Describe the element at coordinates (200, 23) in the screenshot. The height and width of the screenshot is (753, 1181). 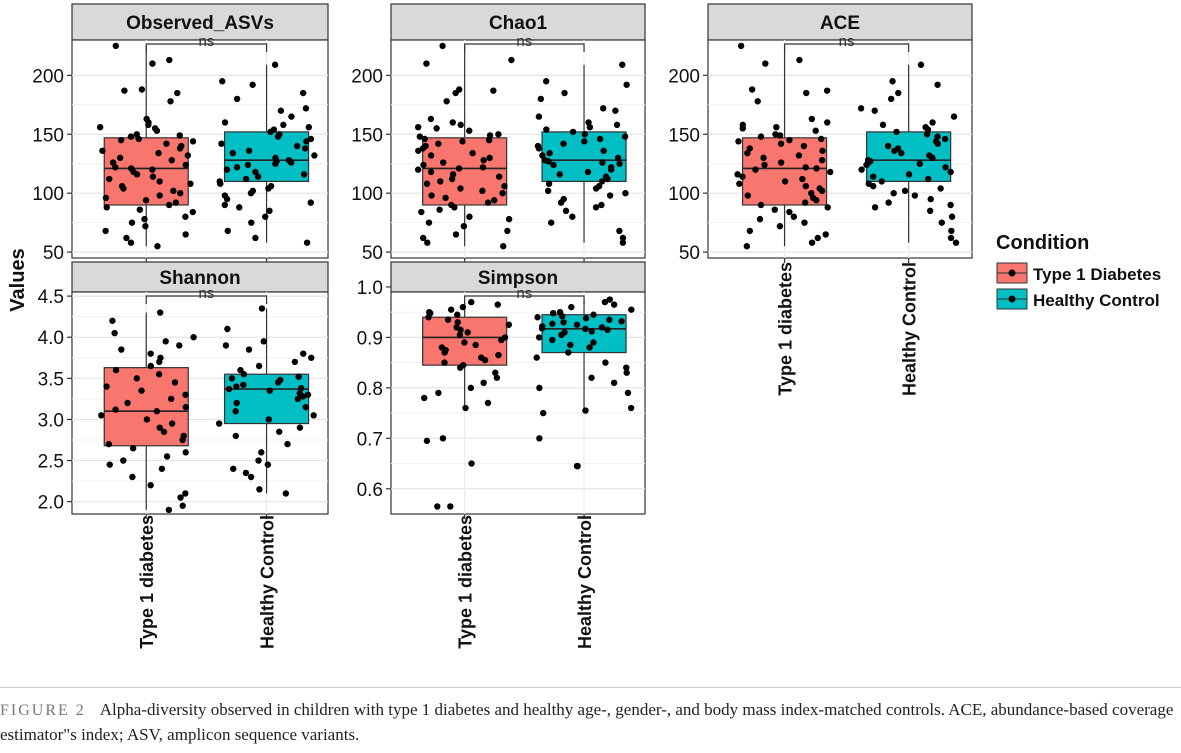
I see `panel-title: Observed_ASVs` at that location.